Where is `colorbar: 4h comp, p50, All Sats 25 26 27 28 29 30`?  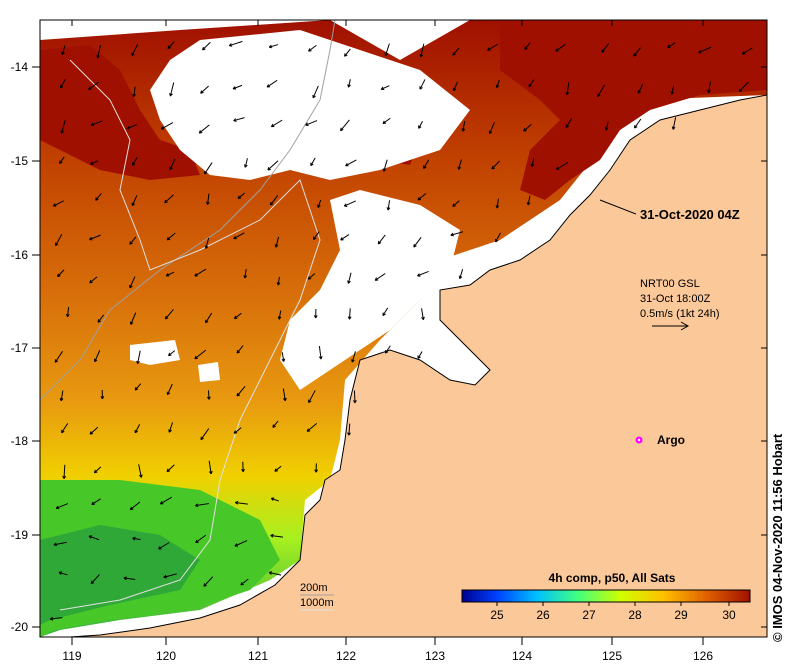
colorbar: 4h comp, p50, All Sats 25 26 27 28 29 30 is located at coordinates (606, 596).